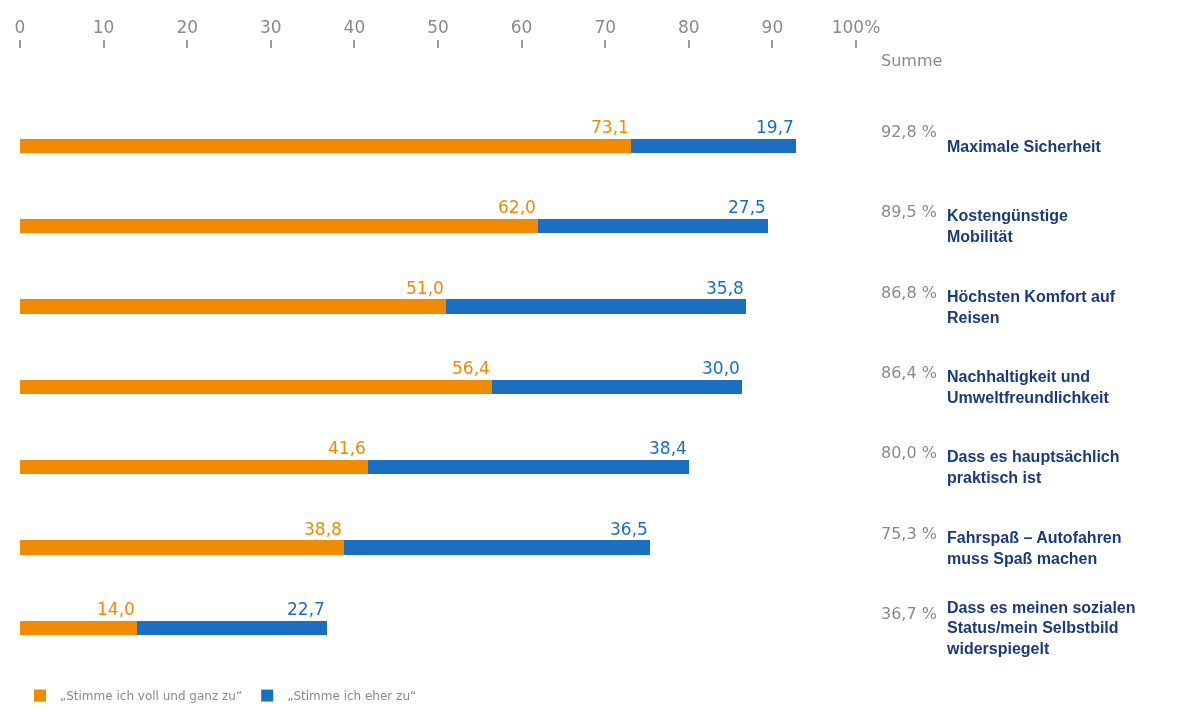  What do you see at coordinates (116, 609) in the screenshot?
I see `data-label: 14,0` at bounding box center [116, 609].